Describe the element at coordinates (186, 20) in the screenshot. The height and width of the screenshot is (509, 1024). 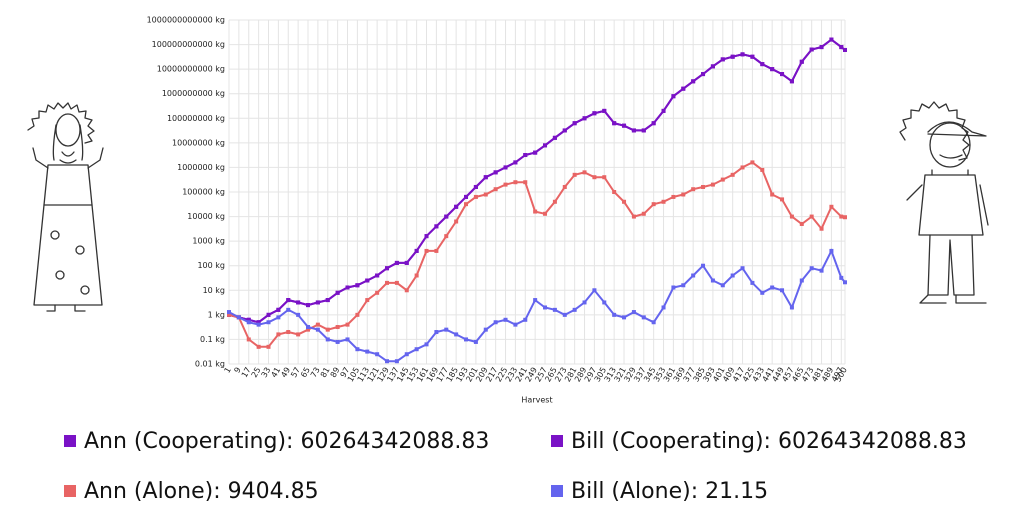
I see `y-tick-label: 1000000000000 kg` at that location.